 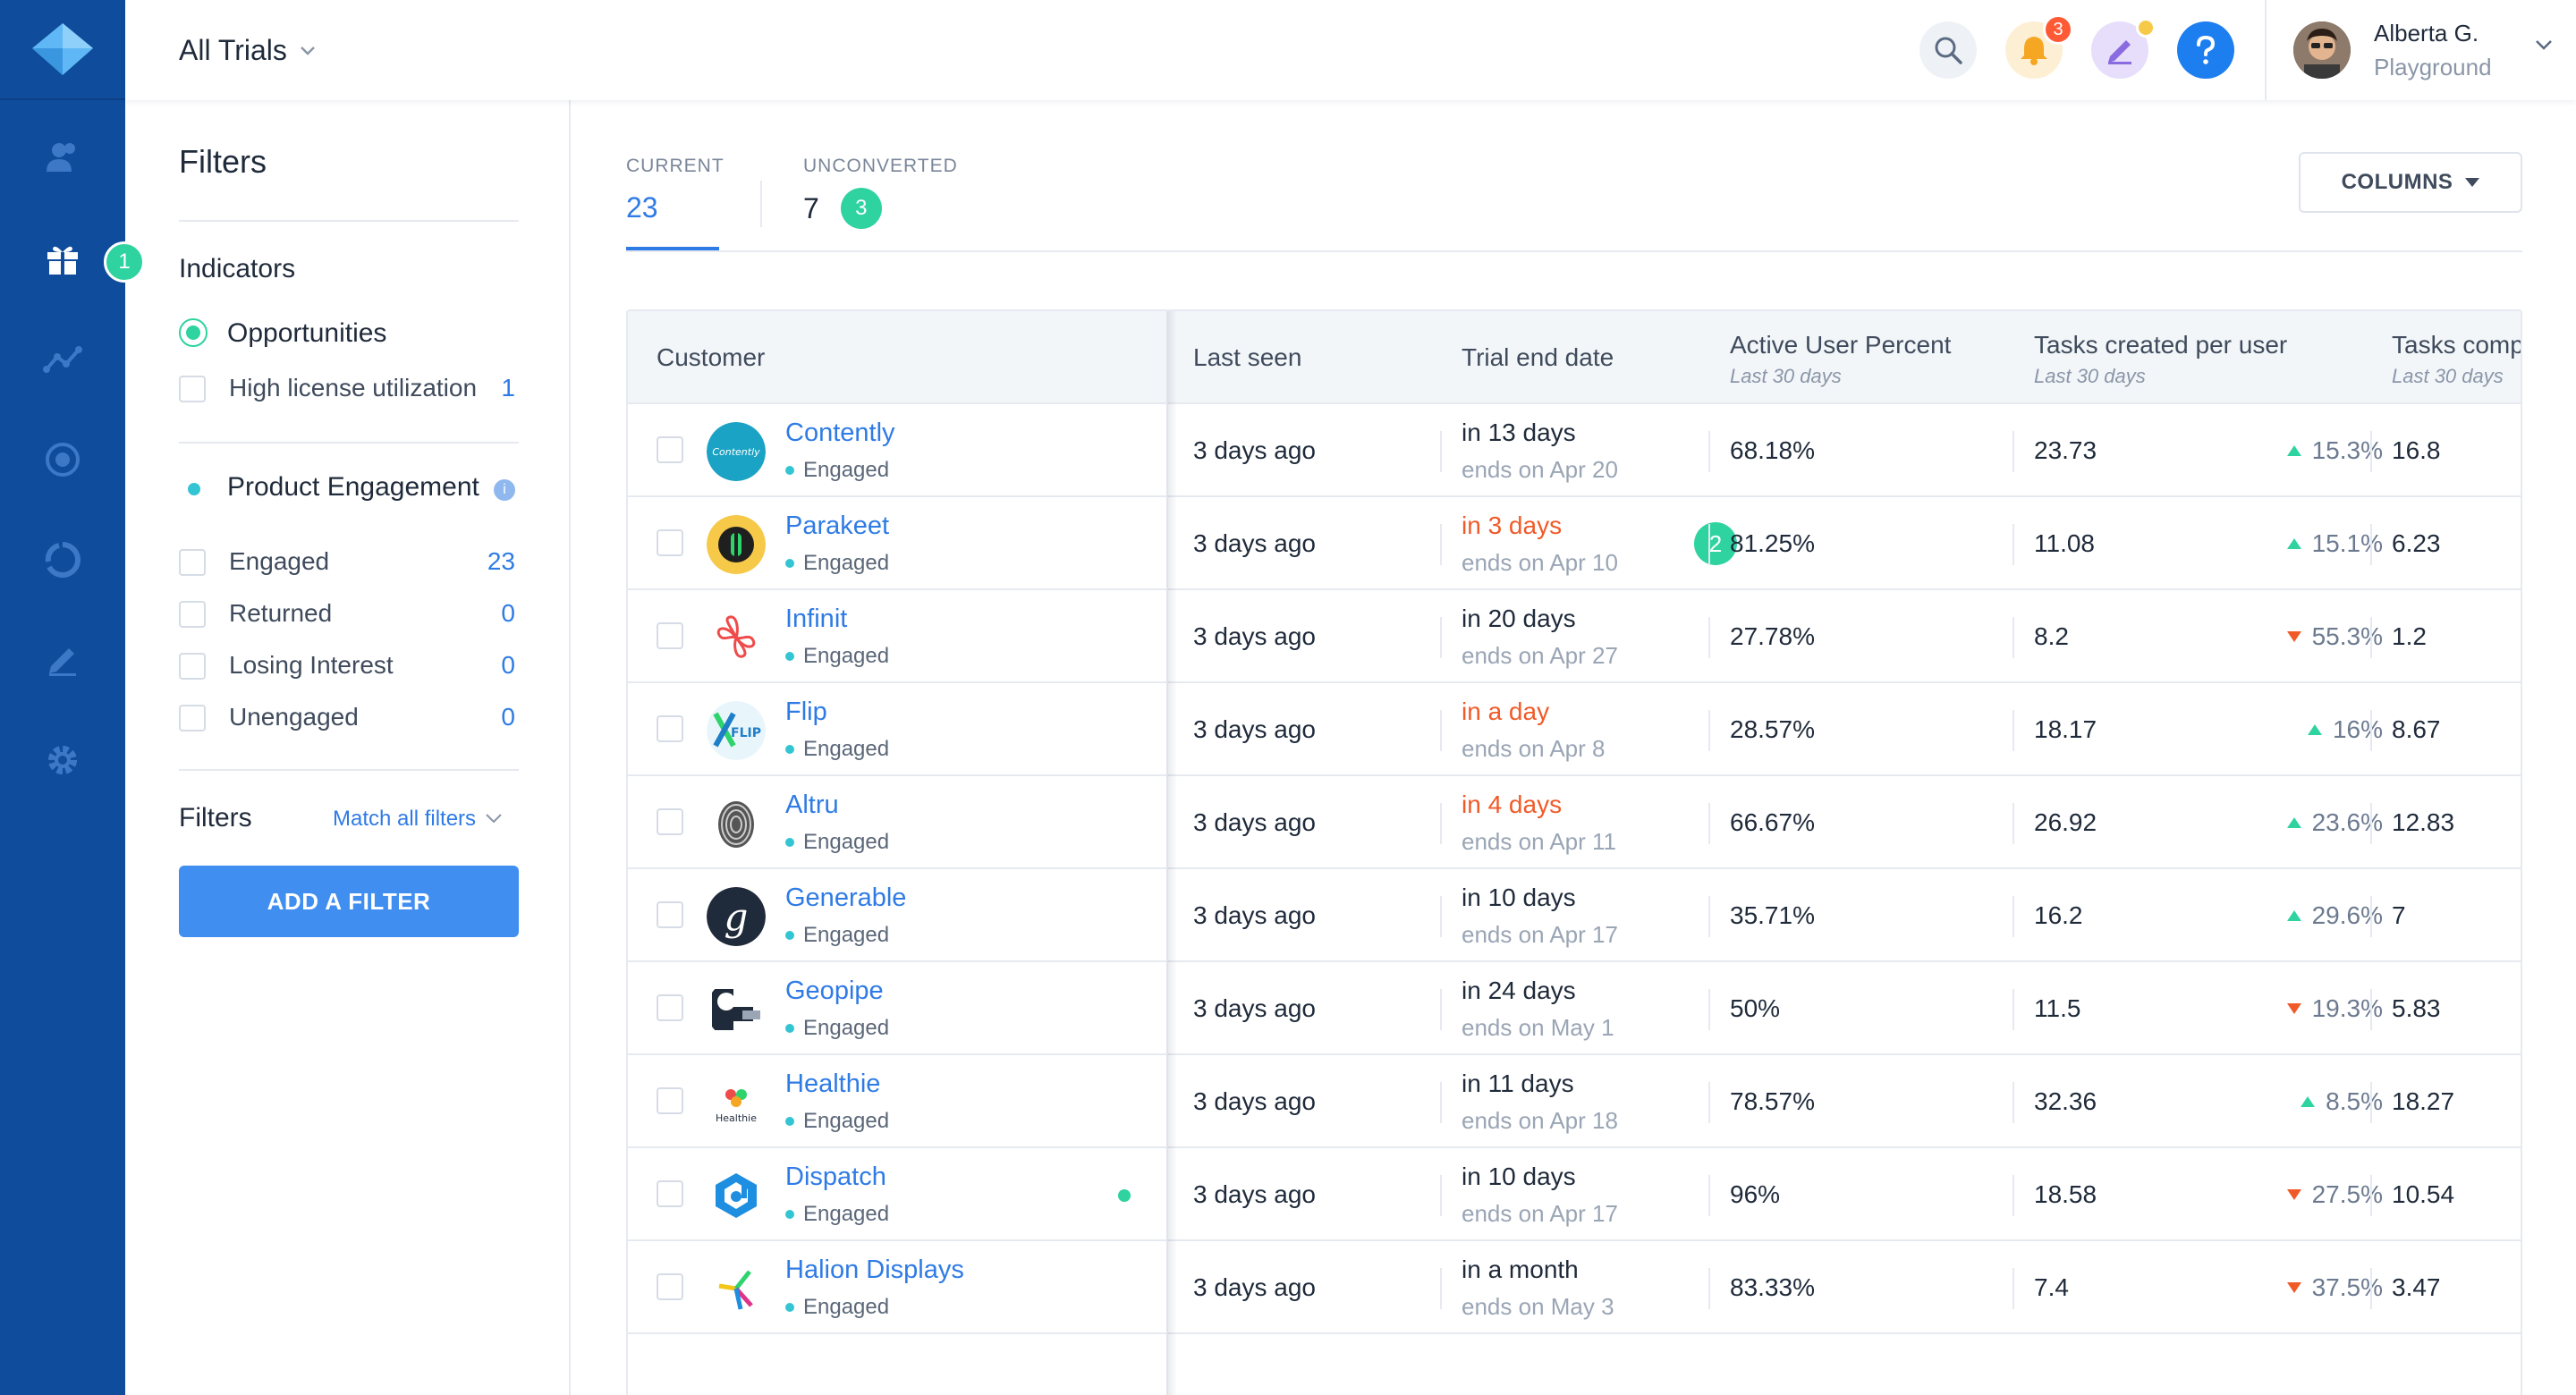 I want to click on customer-name-link: Geopipe, so click(x=834, y=990).